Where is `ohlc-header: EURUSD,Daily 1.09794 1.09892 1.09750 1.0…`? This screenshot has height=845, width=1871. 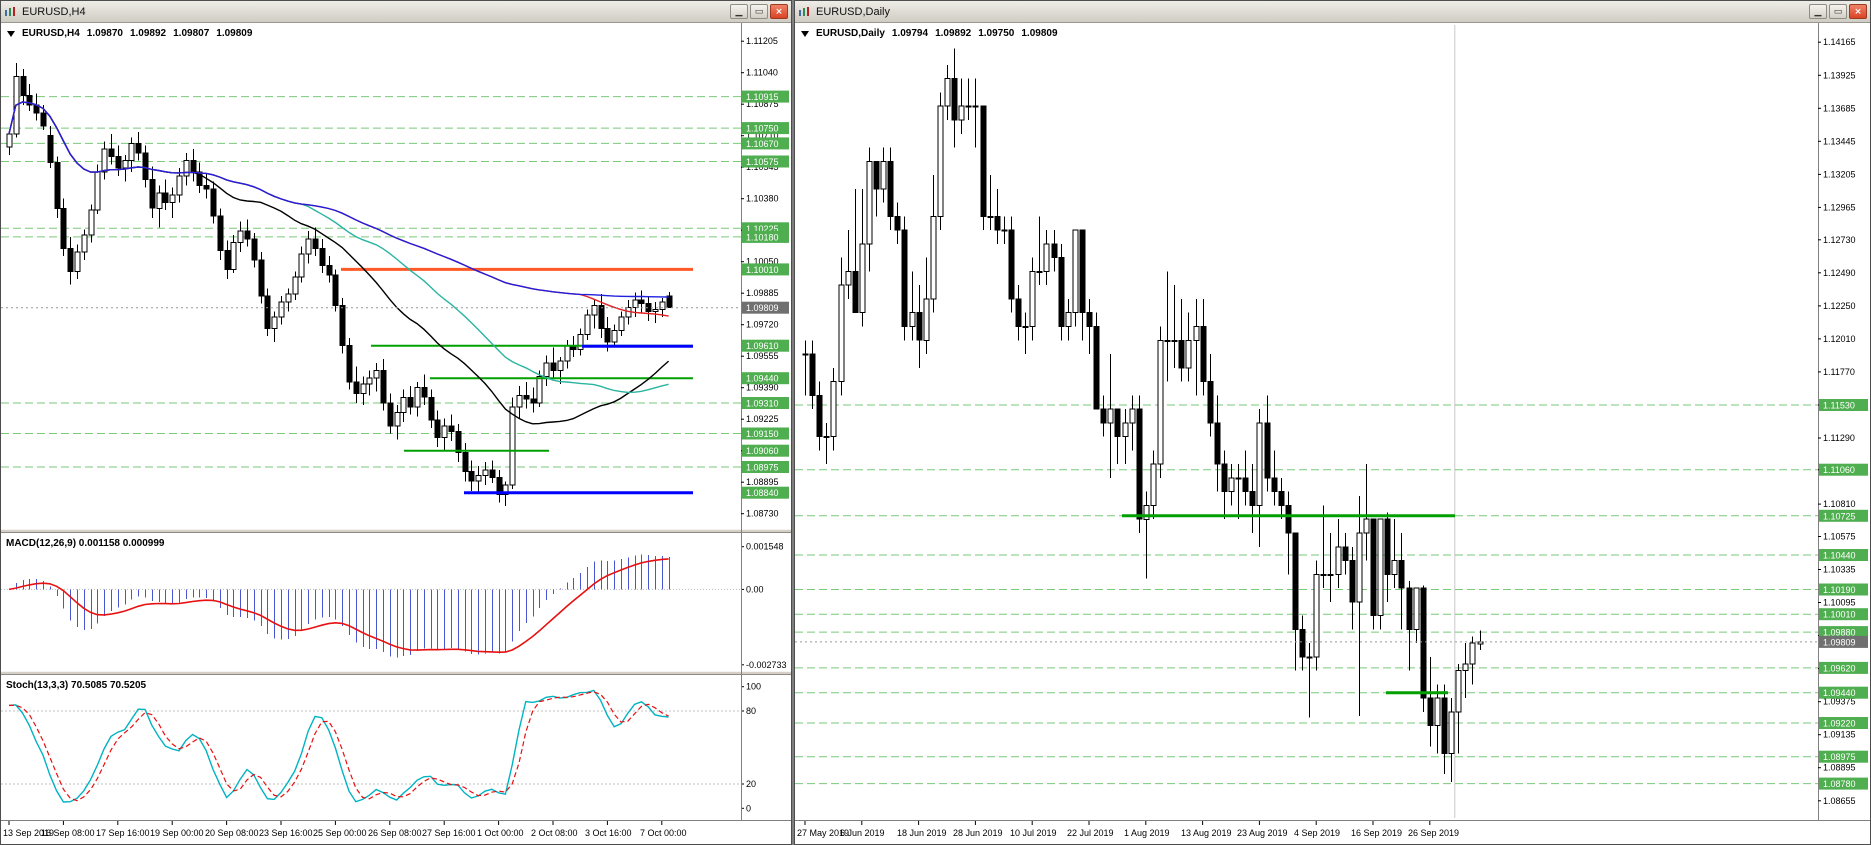 ohlc-header: EURUSD,Daily 1.09794 1.09892 1.09750 1.0… is located at coordinates (929, 33).